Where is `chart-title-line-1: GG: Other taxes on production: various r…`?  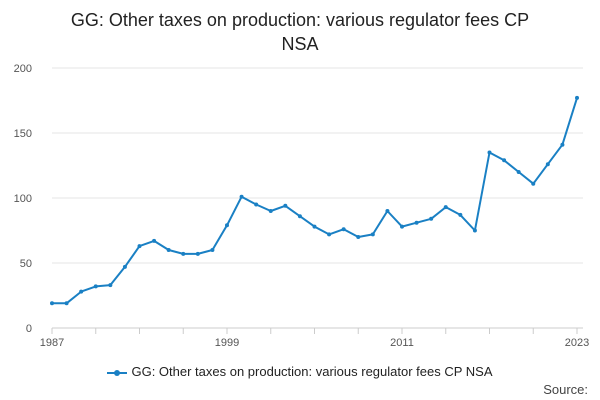 chart-title-line-1: GG: Other taxes on production: various r… is located at coordinates (300, 20).